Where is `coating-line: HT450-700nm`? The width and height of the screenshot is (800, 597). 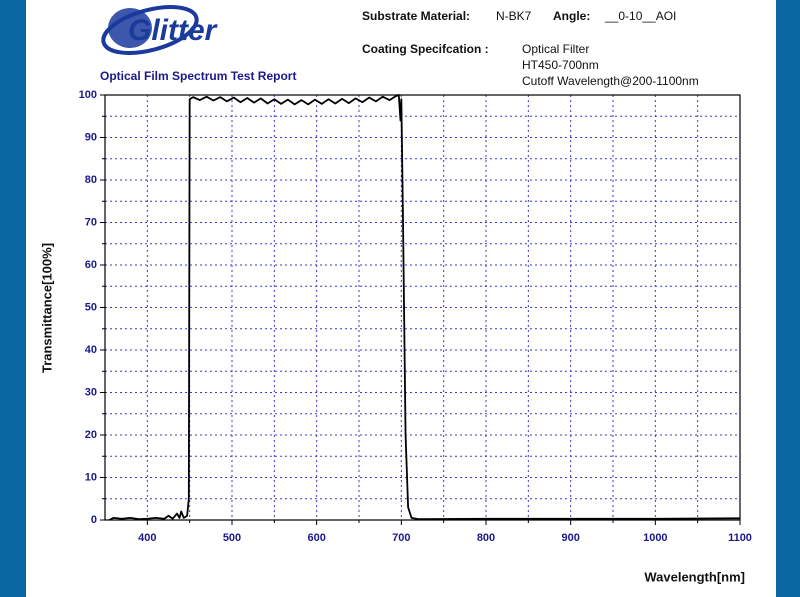
coating-line: HT450-700nm is located at coordinates (560, 65).